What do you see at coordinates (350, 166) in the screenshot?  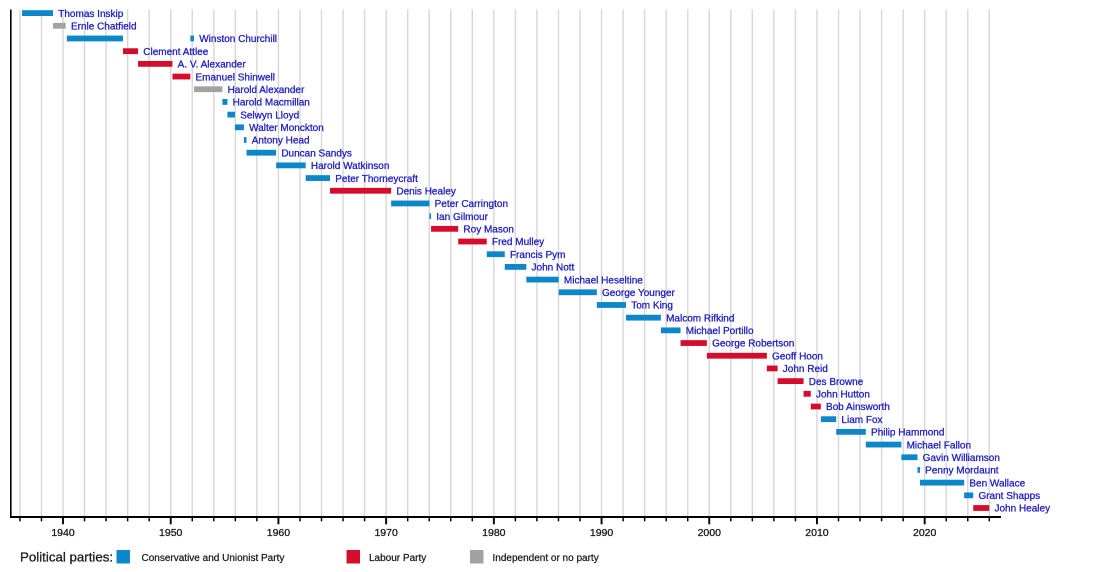 I see `svg-text: Harold Watkinson` at bounding box center [350, 166].